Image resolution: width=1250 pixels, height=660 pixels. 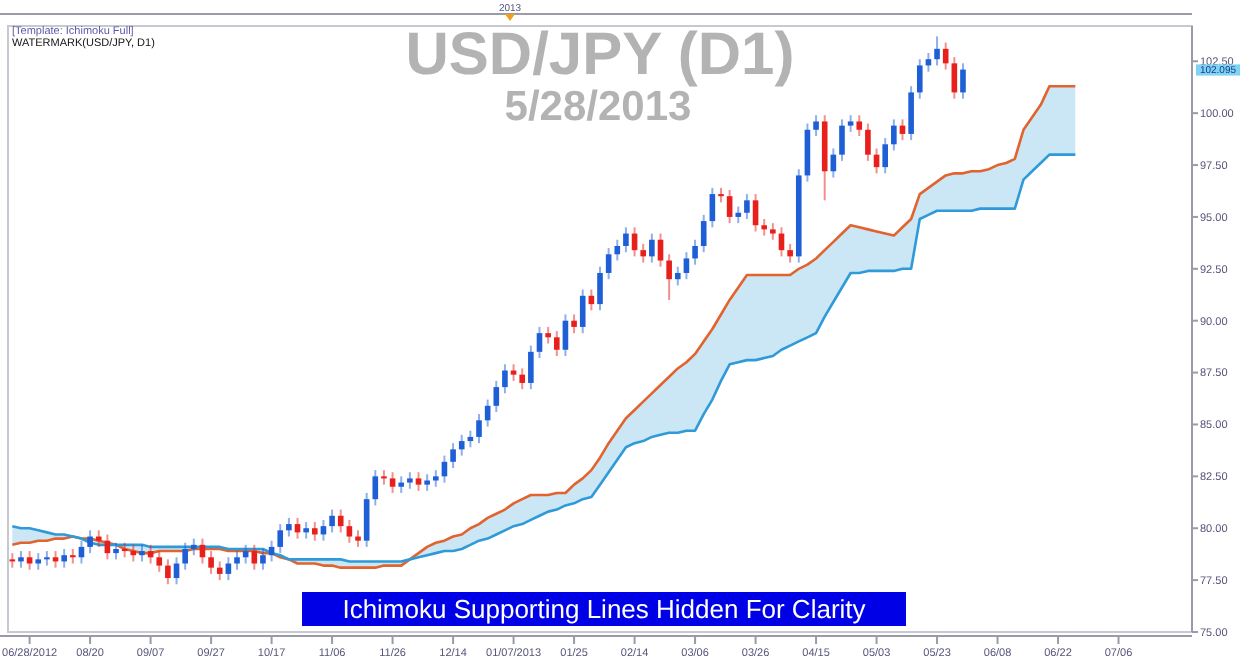 What do you see at coordinates (600, 55) in the screenshot?
I see `chart-title: USD/JPY (D1)` at bounding box center [600, 55].